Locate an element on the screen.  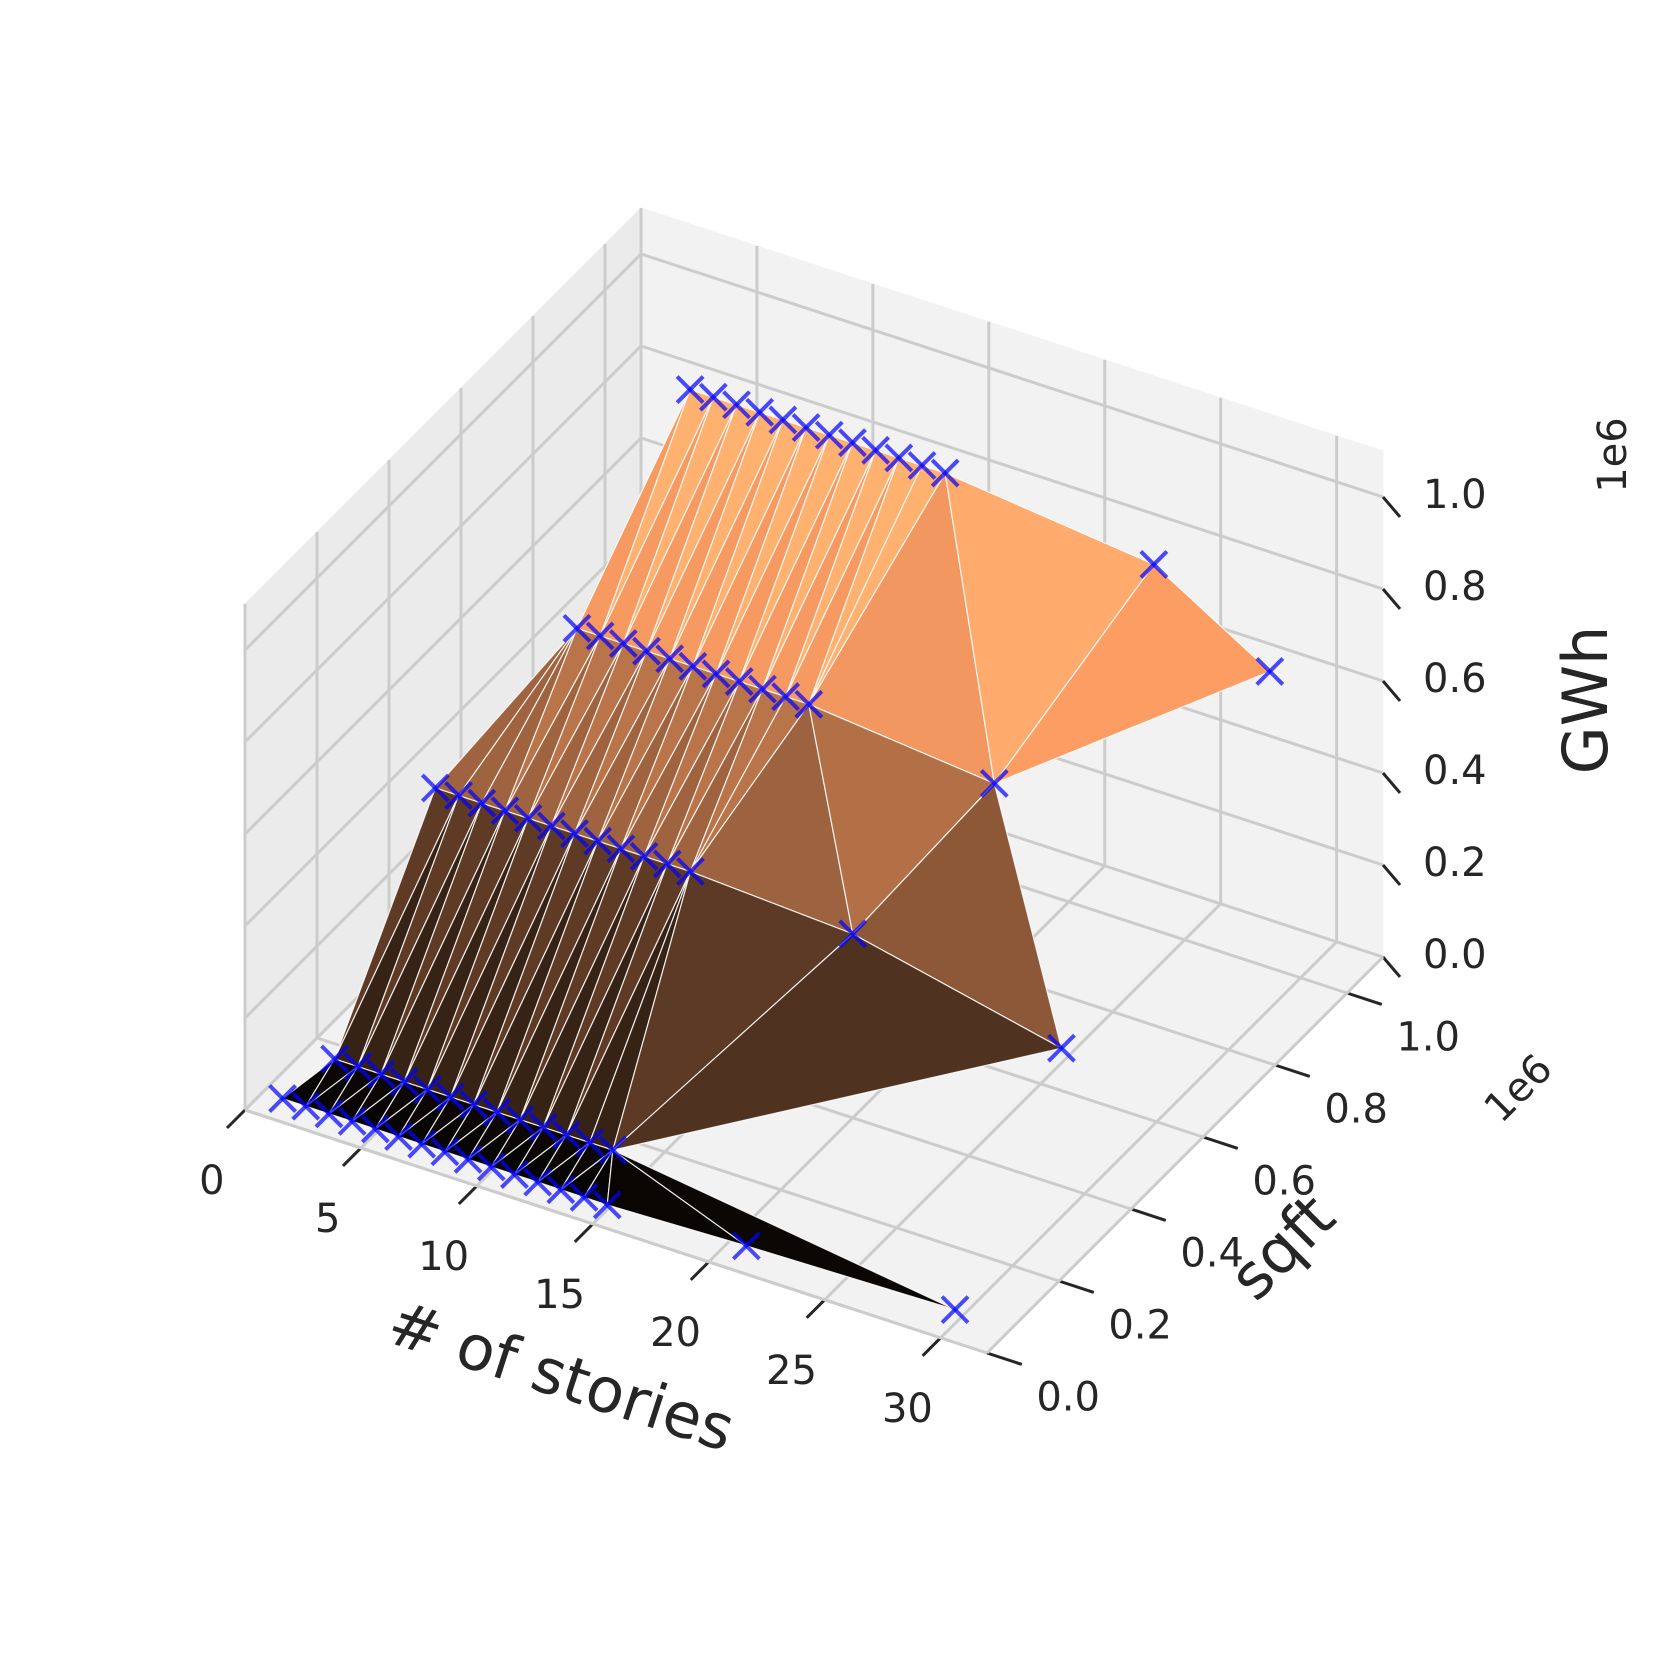
y-tick-label: 0.0 is located at coordinates (1068, 1398).